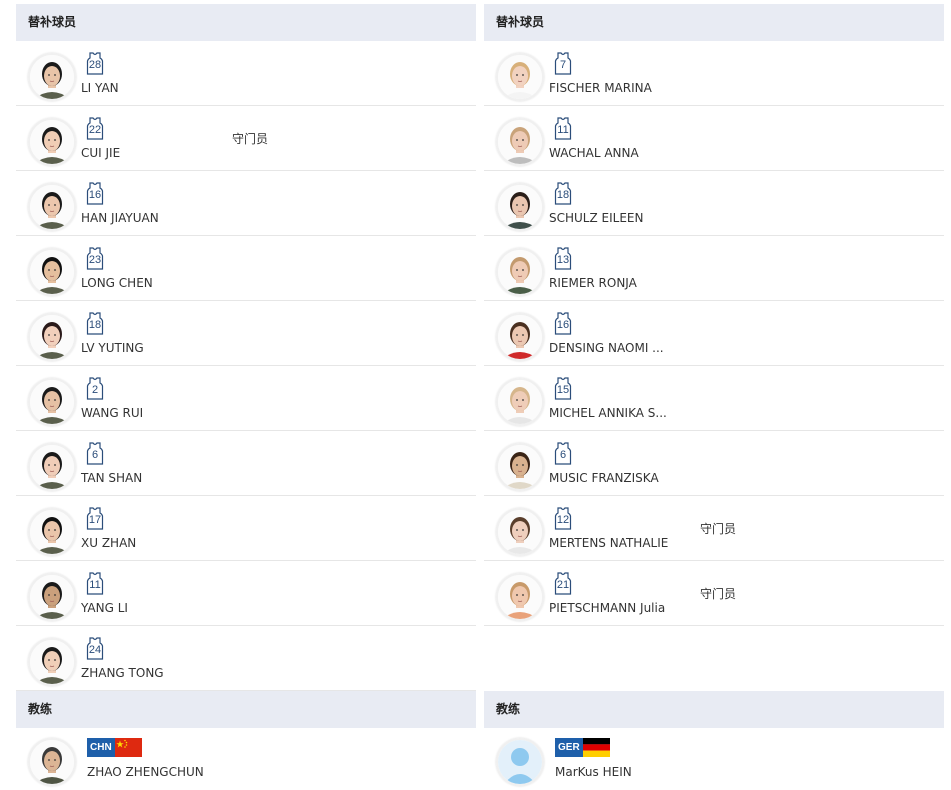  Describe the element at coordinates (246, 268) in the screenshot. I see `player-row: 23 LONG CHEN` at that location.